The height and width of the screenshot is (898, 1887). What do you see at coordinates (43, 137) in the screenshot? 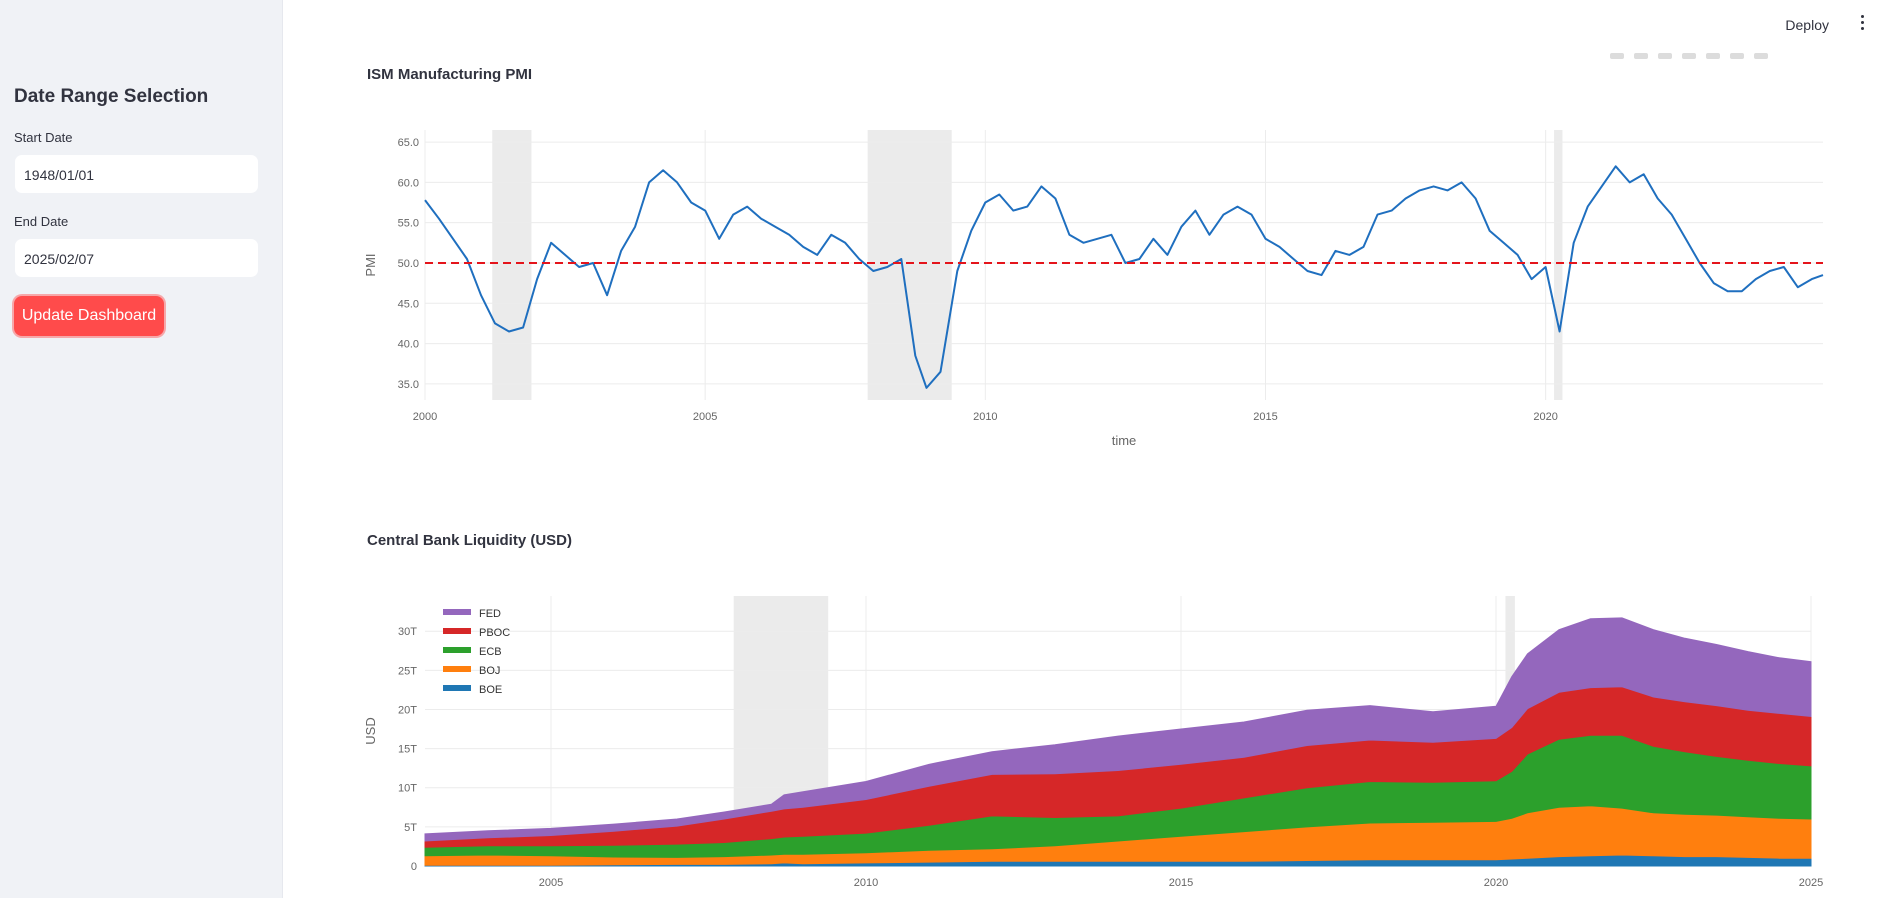
I see `start-date-label: Start Date` at bounding box center [43, 137].